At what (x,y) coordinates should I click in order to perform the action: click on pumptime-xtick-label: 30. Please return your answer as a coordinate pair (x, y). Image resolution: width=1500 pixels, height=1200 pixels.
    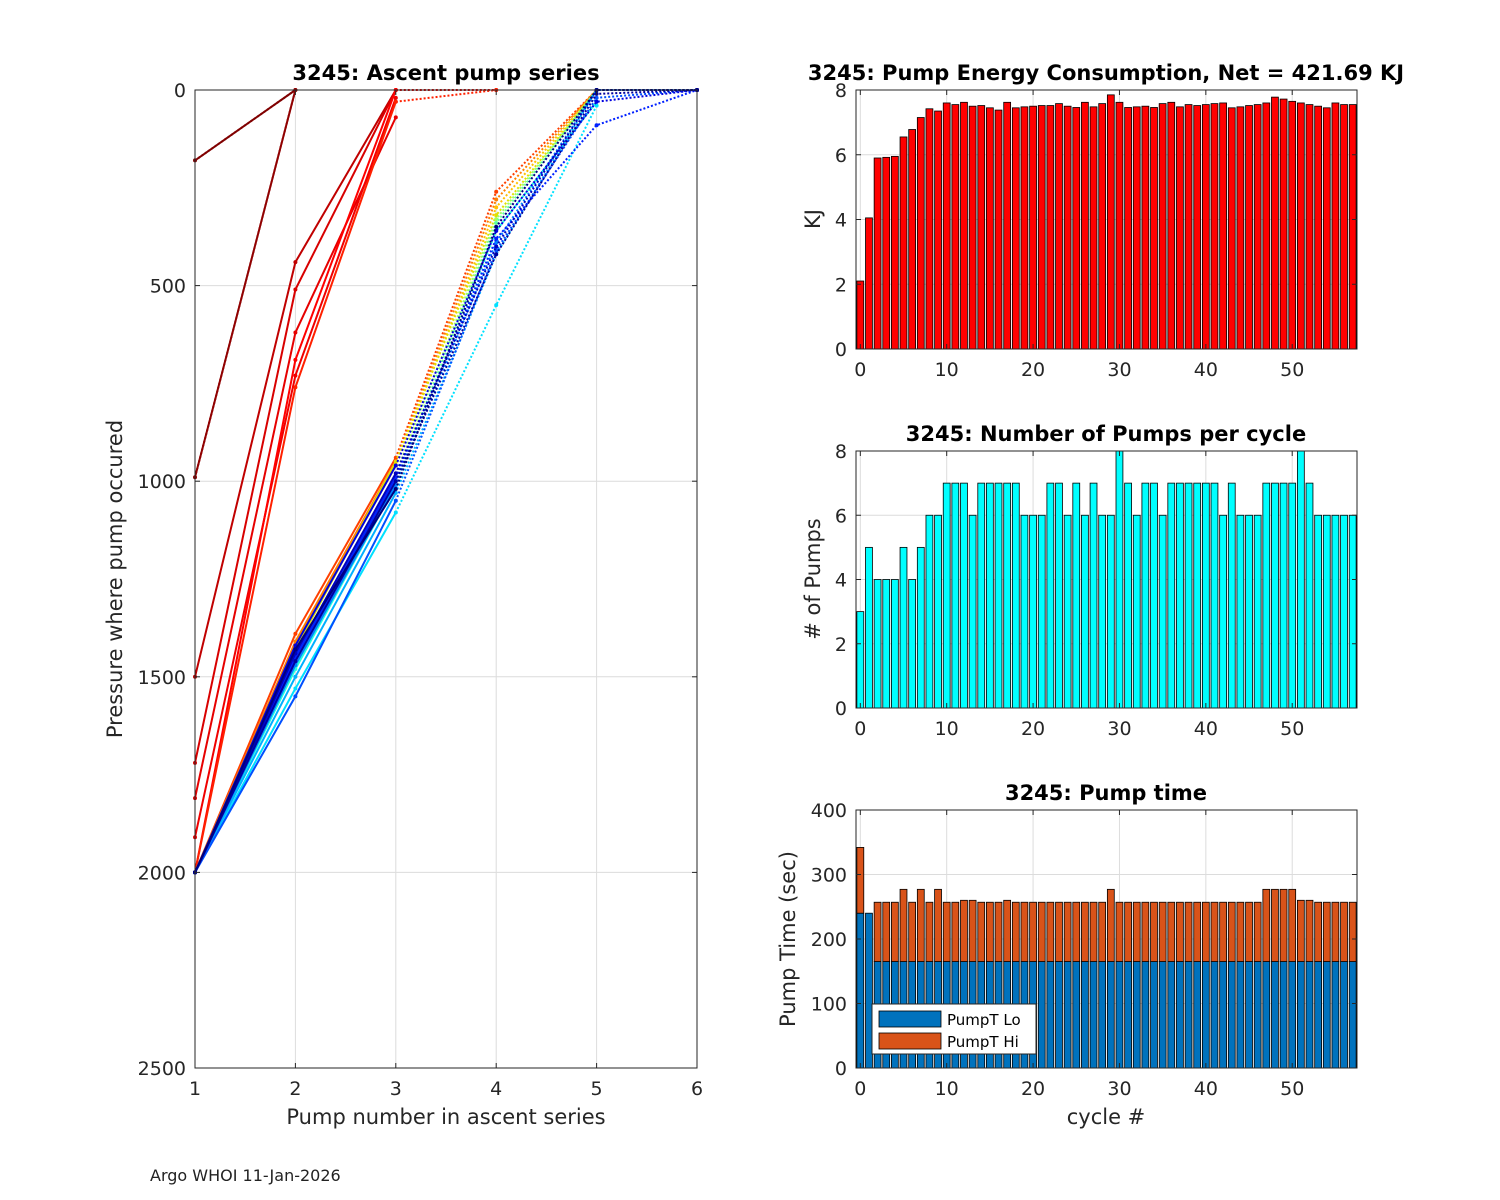
    Looking at the image, I should click on (1119, 1089).